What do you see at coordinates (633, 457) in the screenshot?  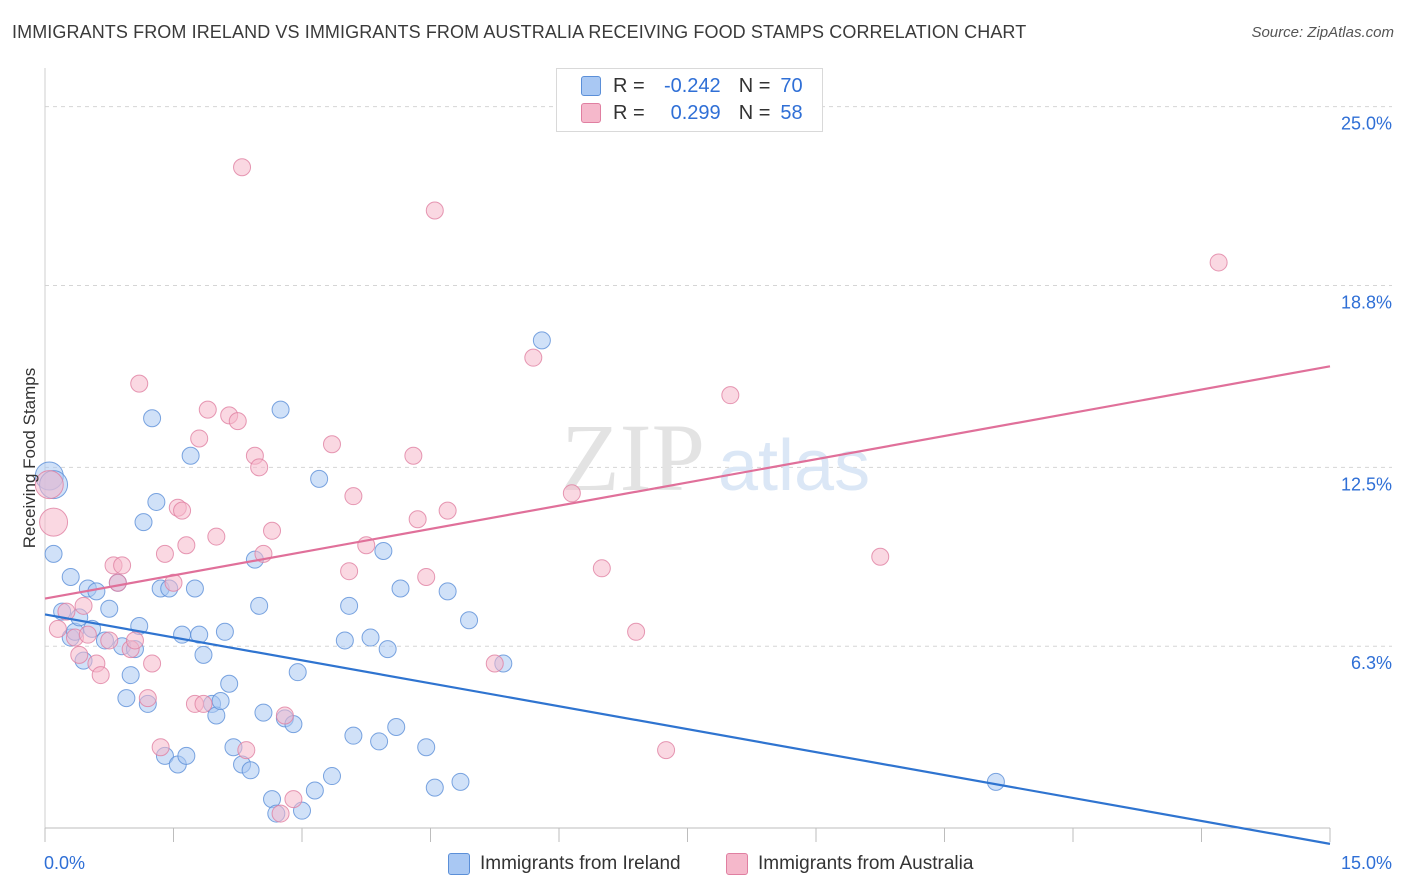 I see `watermark-zip: ZIP` at bounding box center [633, 457].